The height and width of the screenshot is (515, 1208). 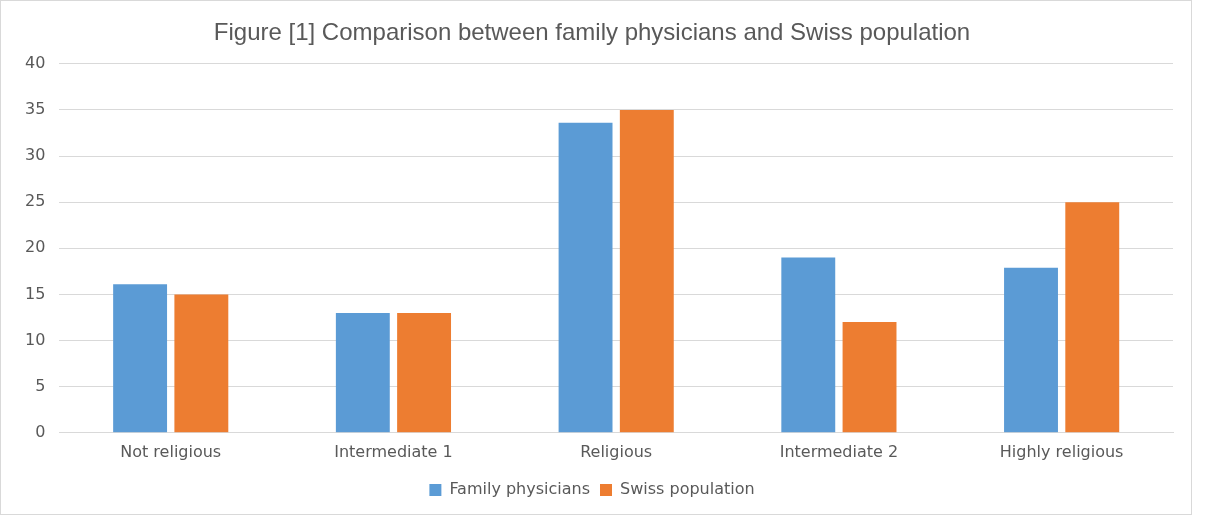 I want to click on y-tick-label: 20, so click(x=35, y=247).